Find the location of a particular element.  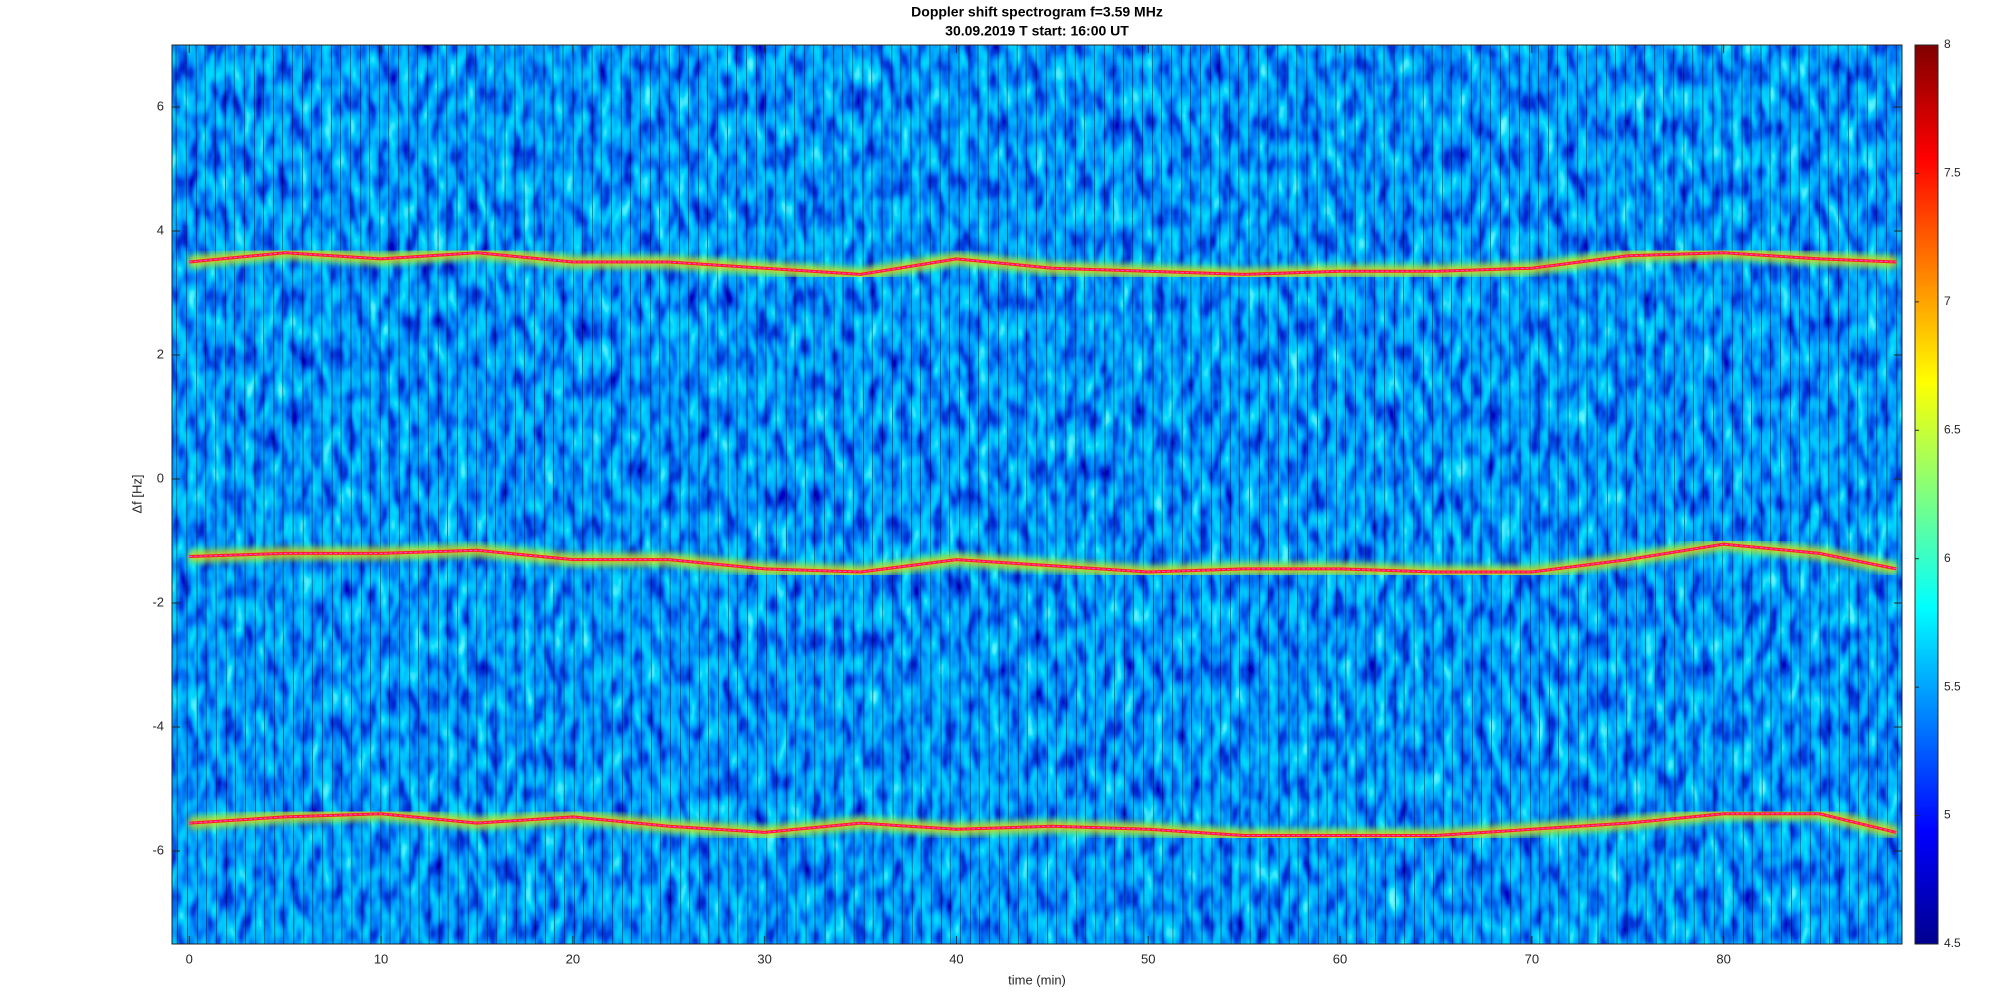

y-tick-label: 2 is located at coordinates (160, 353).